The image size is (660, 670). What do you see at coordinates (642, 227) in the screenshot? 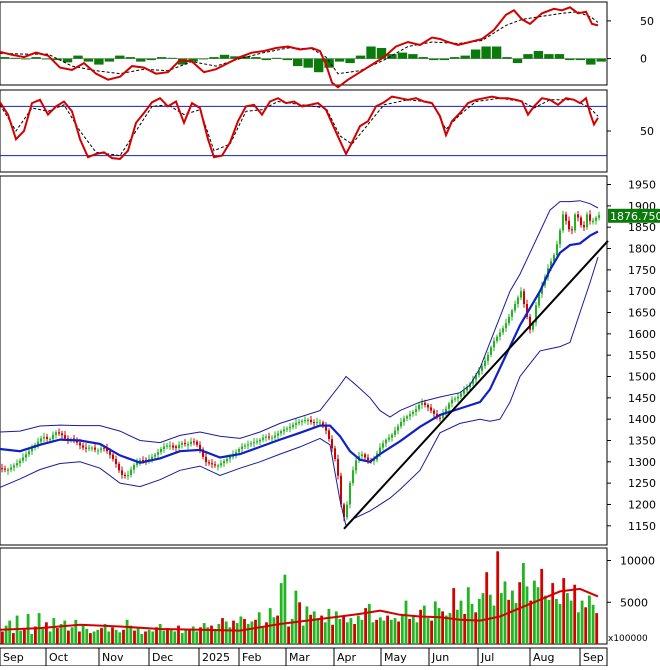
I see `y-tick-label: 1850` at bounding box center [642, 227].